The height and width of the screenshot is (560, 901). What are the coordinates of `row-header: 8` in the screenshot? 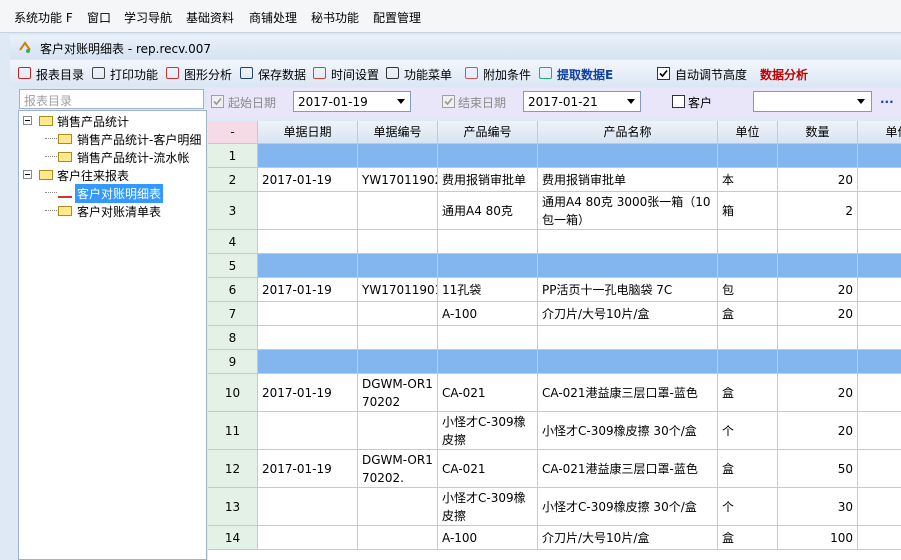 It's located at (233, 338).